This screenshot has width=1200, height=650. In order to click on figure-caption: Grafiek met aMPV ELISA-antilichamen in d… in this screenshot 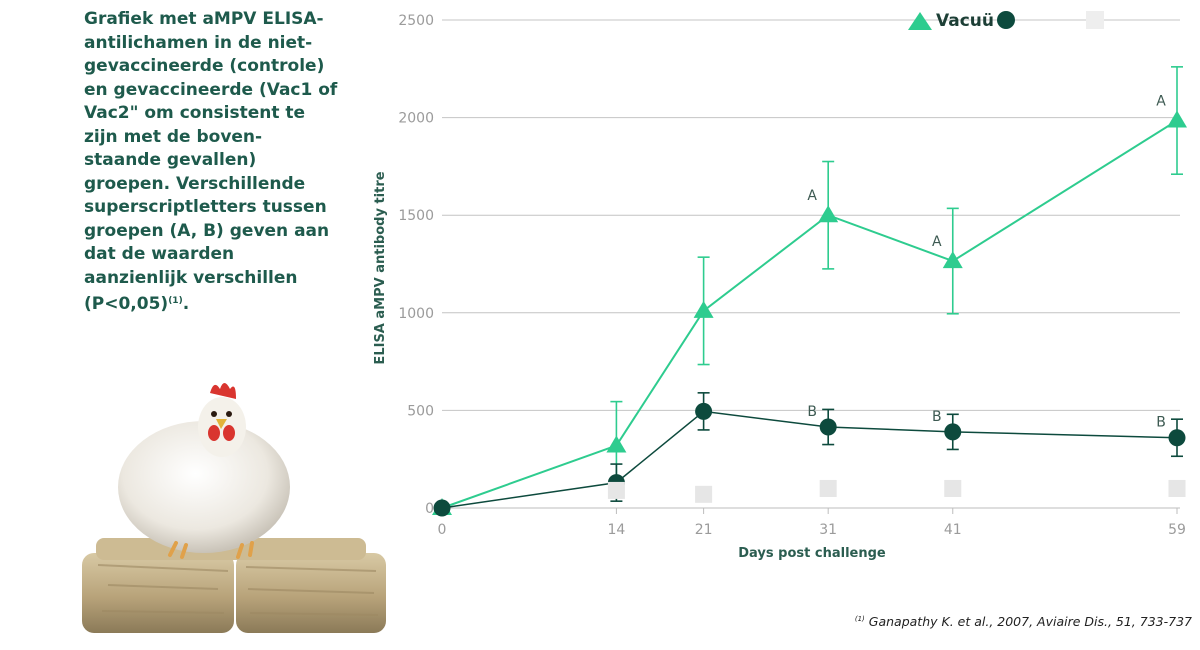, I will do `click(211, 162)`.